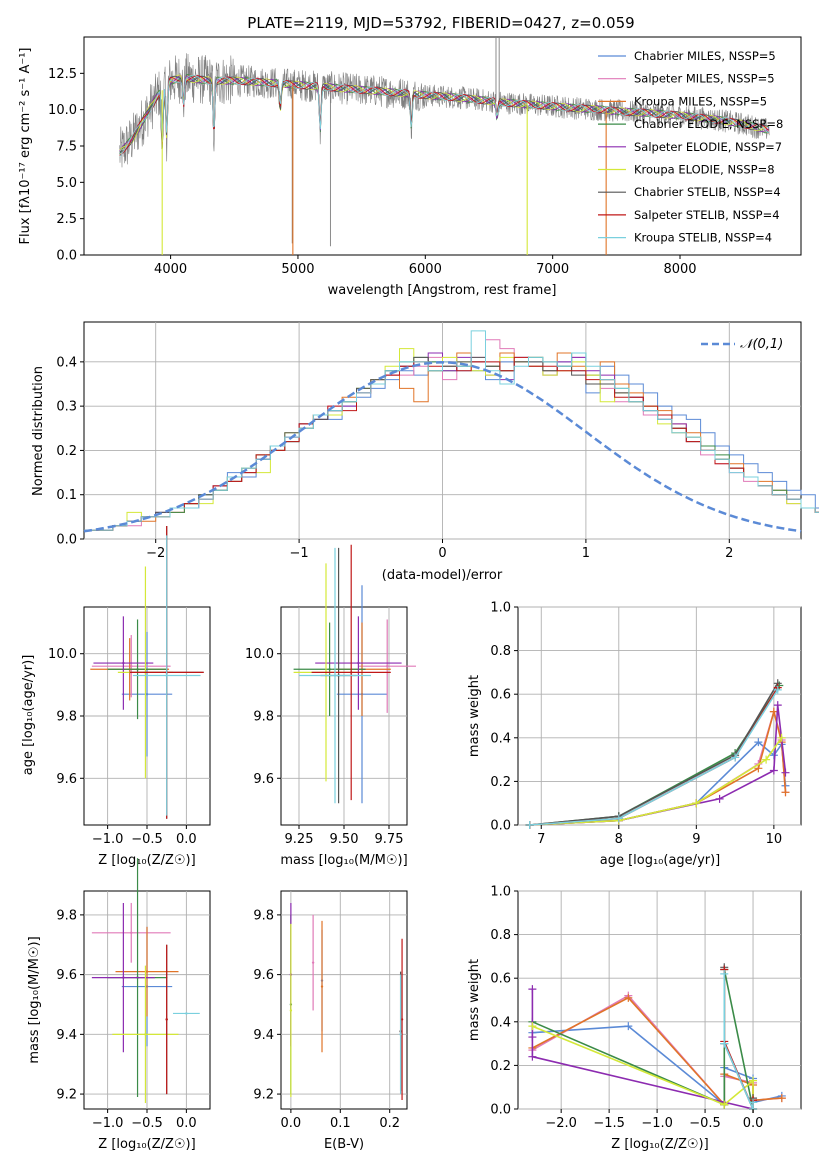 This screenshot has width=819, height=1170. Describe the element at coordinates (340, 1123) in the screenshot. I see `x-tick-label: 0.1` at that location.